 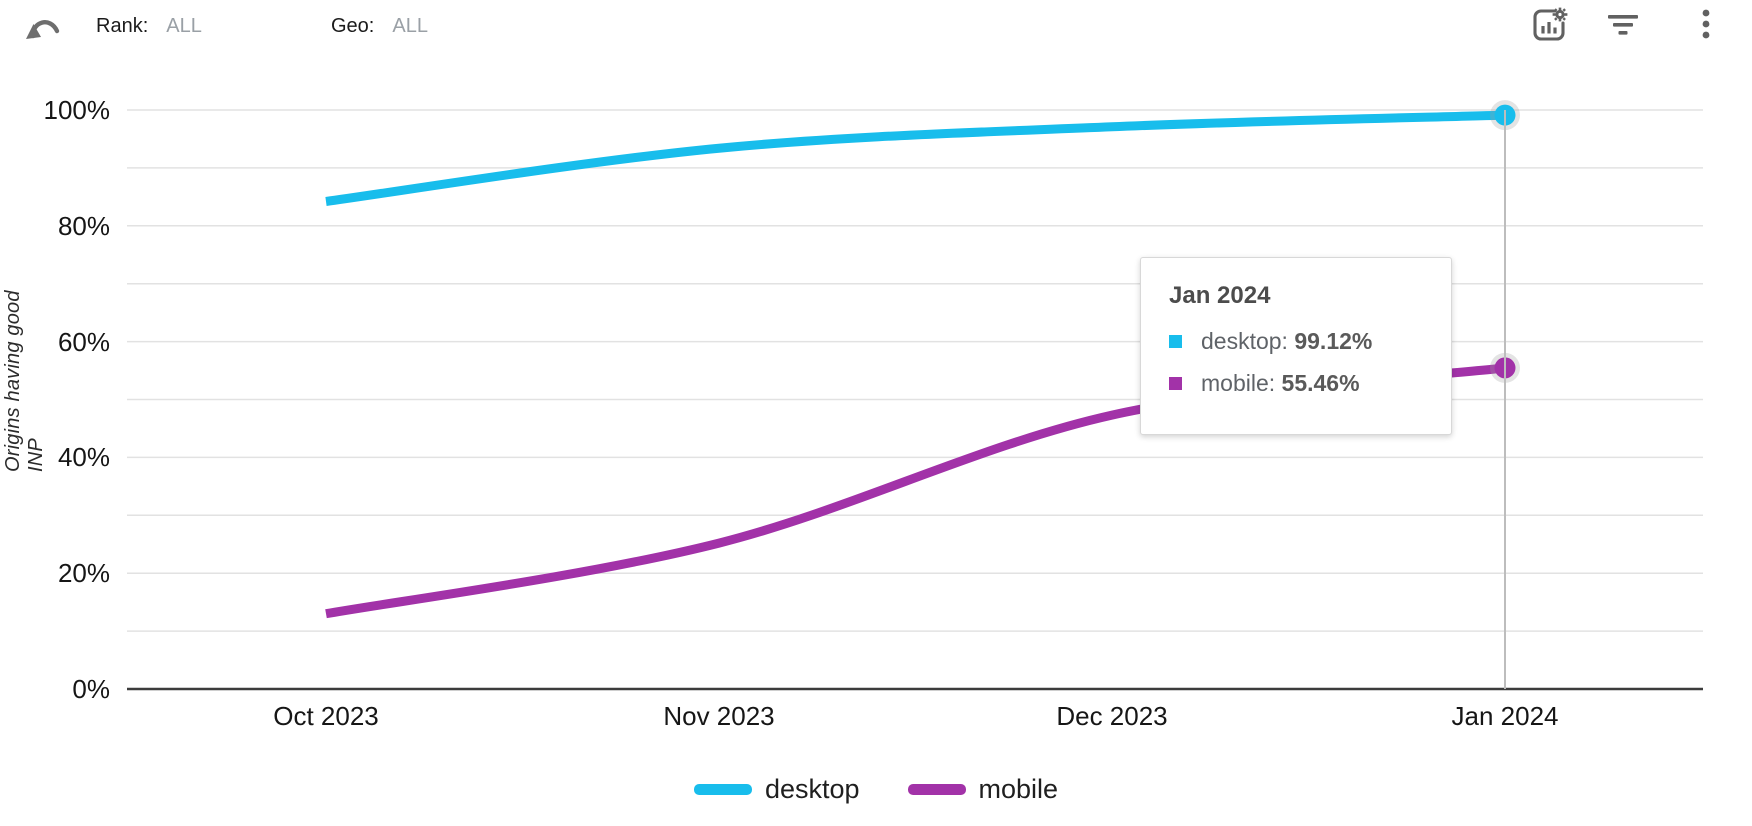 What do you see at coordinates (379, 26) in the screenshot?
I see `geo-filter: Geo: ALL` at bounding box center [379, 26].